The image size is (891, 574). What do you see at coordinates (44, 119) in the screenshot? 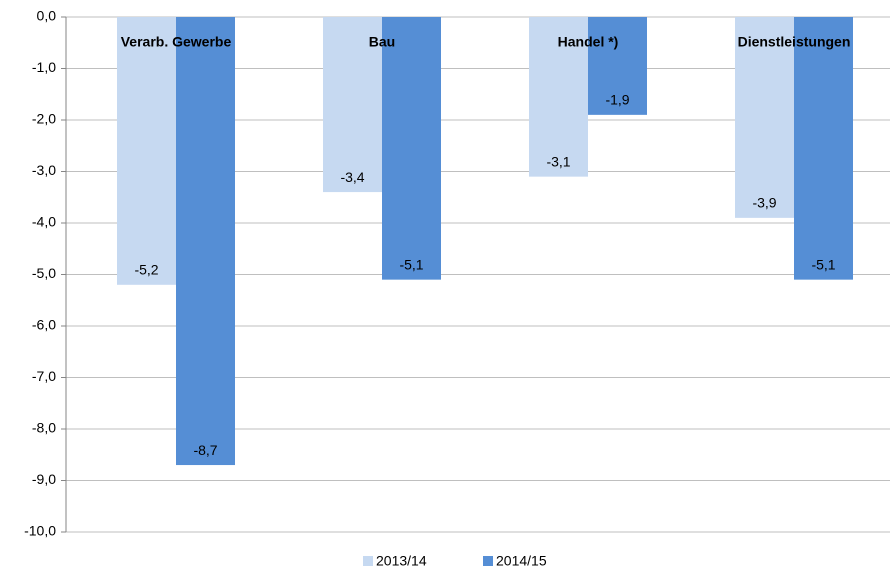
I see `y-tick-label: -2,0` at bounding box center [44, 119].